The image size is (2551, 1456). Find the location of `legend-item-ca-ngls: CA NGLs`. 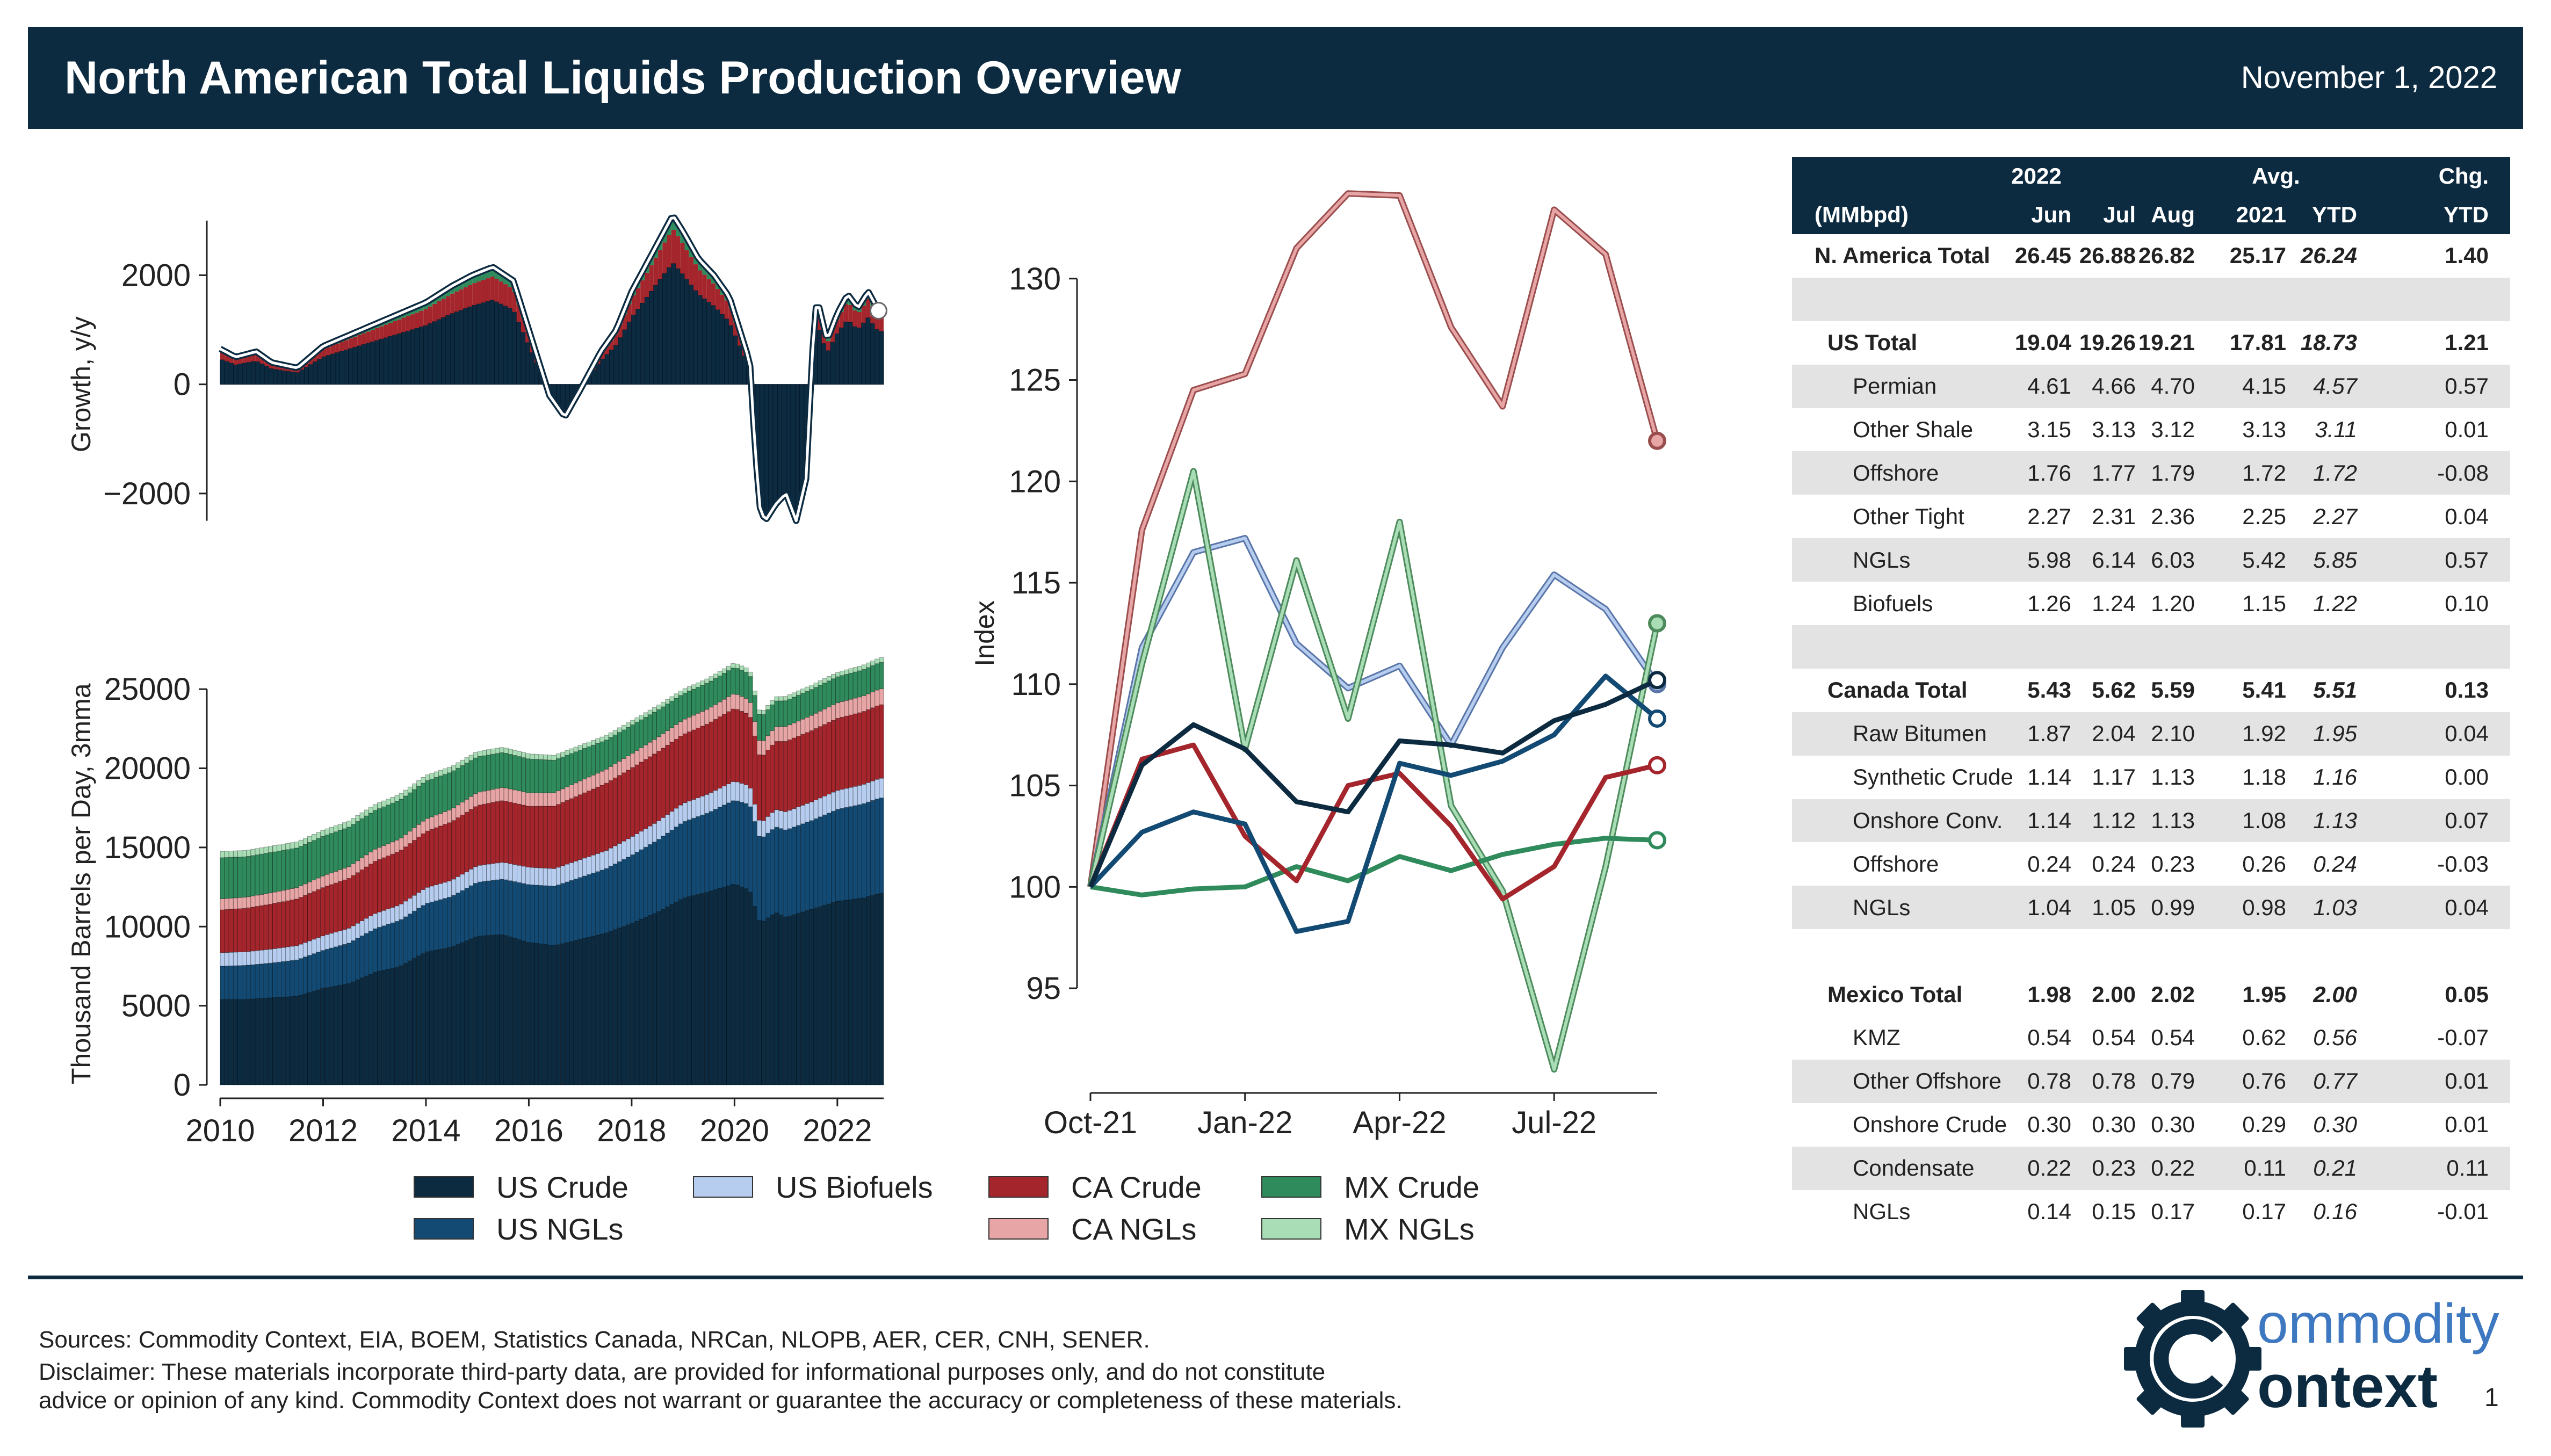

legend-item-ca-ngls: CA NGLs is located at coordinates (1092, 1229).